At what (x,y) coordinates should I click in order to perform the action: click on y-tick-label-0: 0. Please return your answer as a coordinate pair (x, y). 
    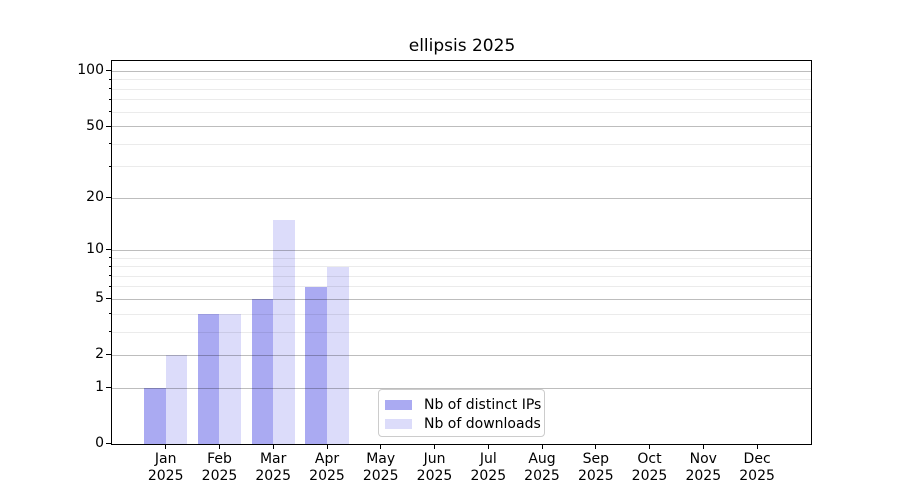
    Looking at the image, I should click on (99, 443).